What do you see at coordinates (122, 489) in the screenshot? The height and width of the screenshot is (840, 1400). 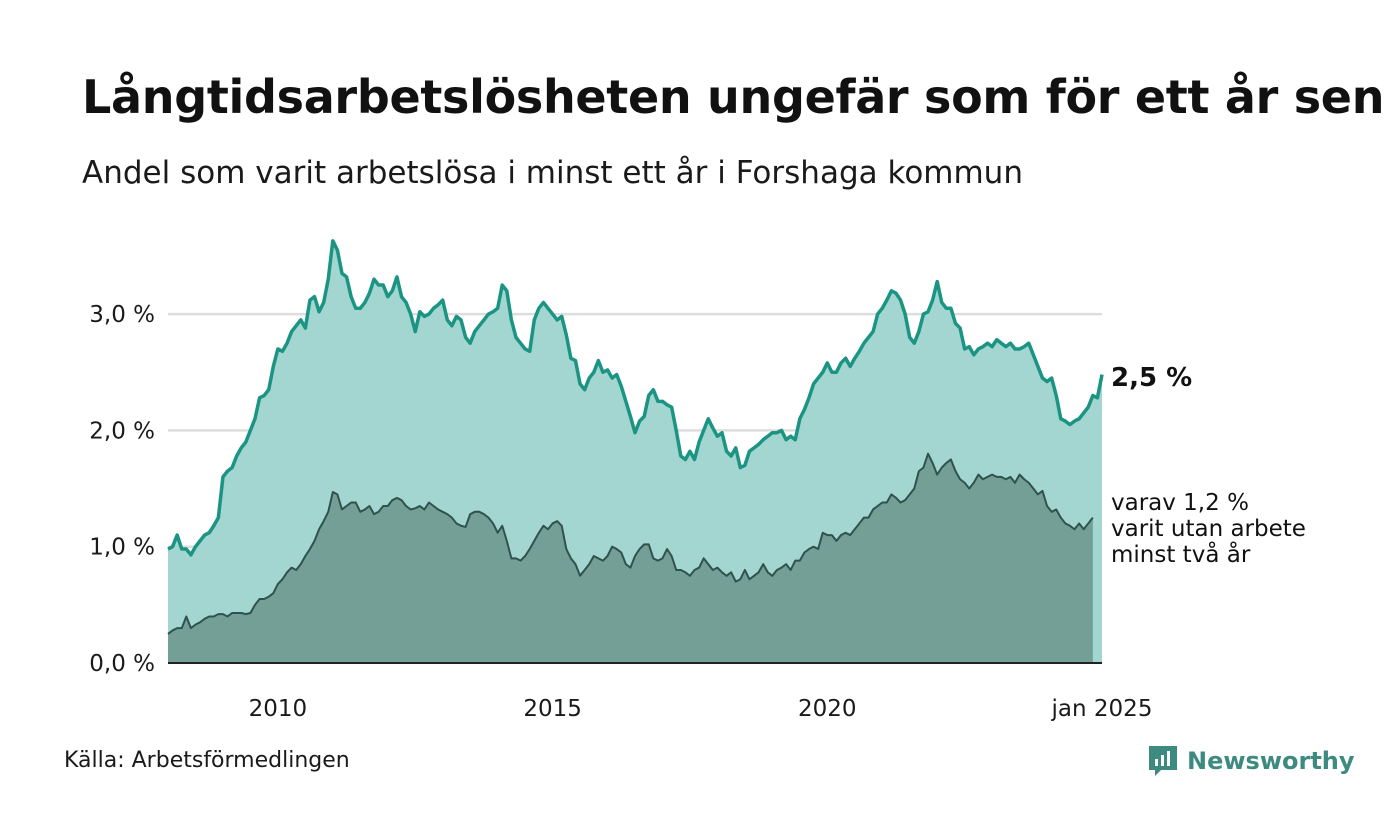 I see `y-axis-ticks: 0,0 % 1,0 % 2,0 % 3,0 %` at bounding box center [122, 489].